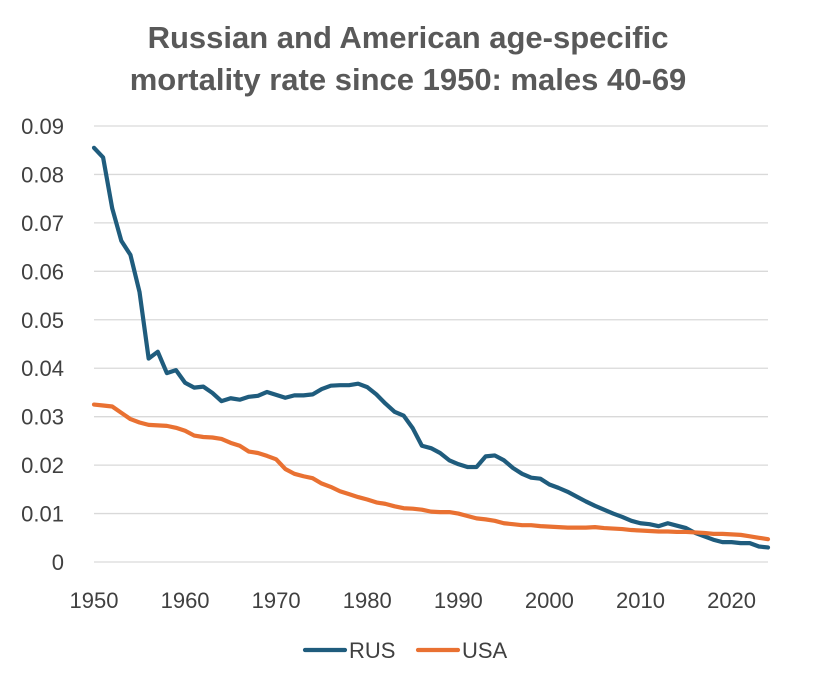 Image resolution: width=816 pixels, height=686 pixels. Describe the element at coordinates (408, 37) in the screenshot. I see `chart-title-line-1: Russian and American age-specific` at that location.